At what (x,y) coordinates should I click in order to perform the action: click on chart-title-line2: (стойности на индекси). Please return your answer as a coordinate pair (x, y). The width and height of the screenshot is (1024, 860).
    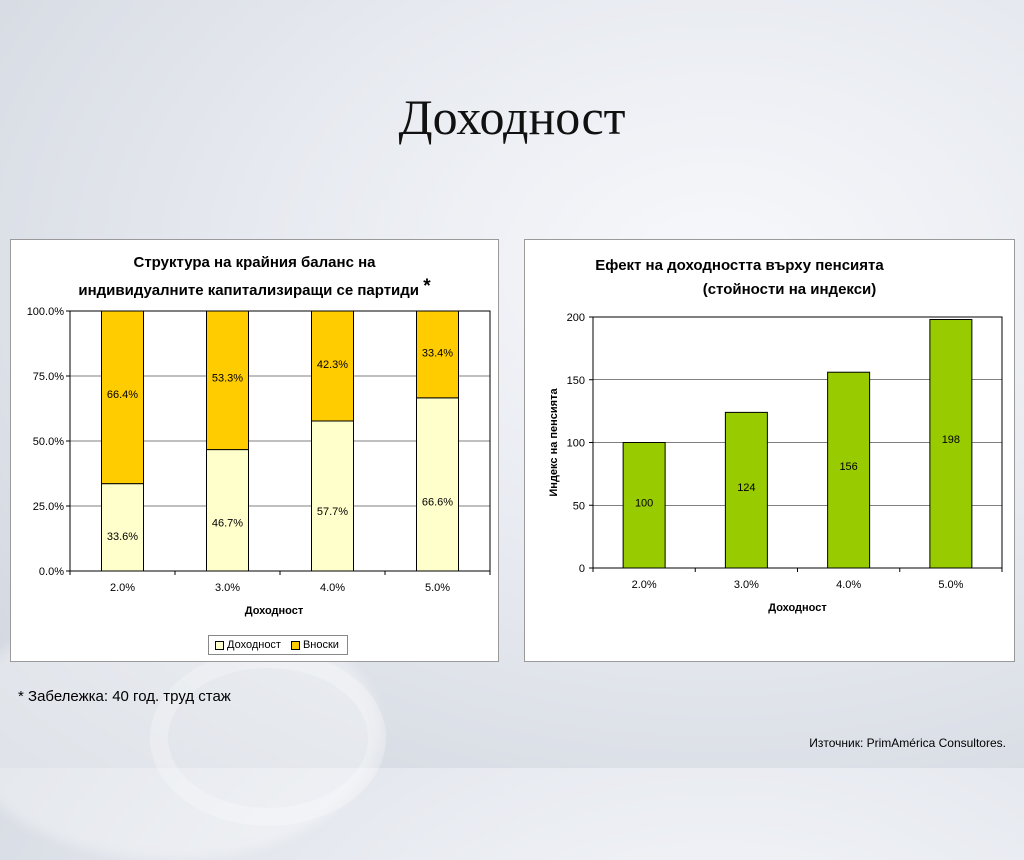
    Looking at the image, I should click on (789, 289).